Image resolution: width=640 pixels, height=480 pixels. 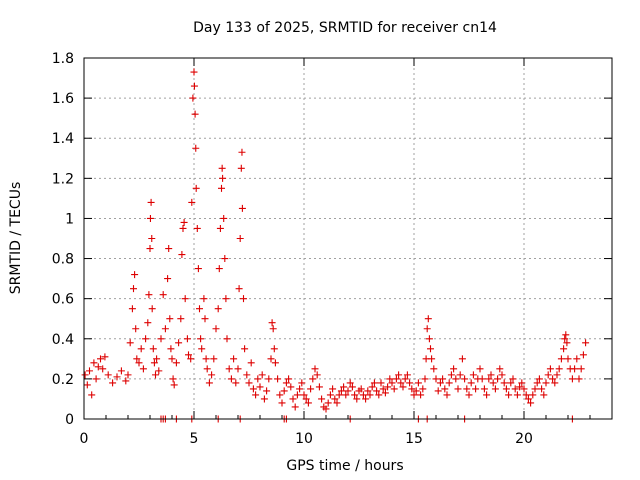 What do you see at coordinates (63, 260) in the screenshot?
I see `y-tick-label: 0.8` at bounding box center [63, 260].